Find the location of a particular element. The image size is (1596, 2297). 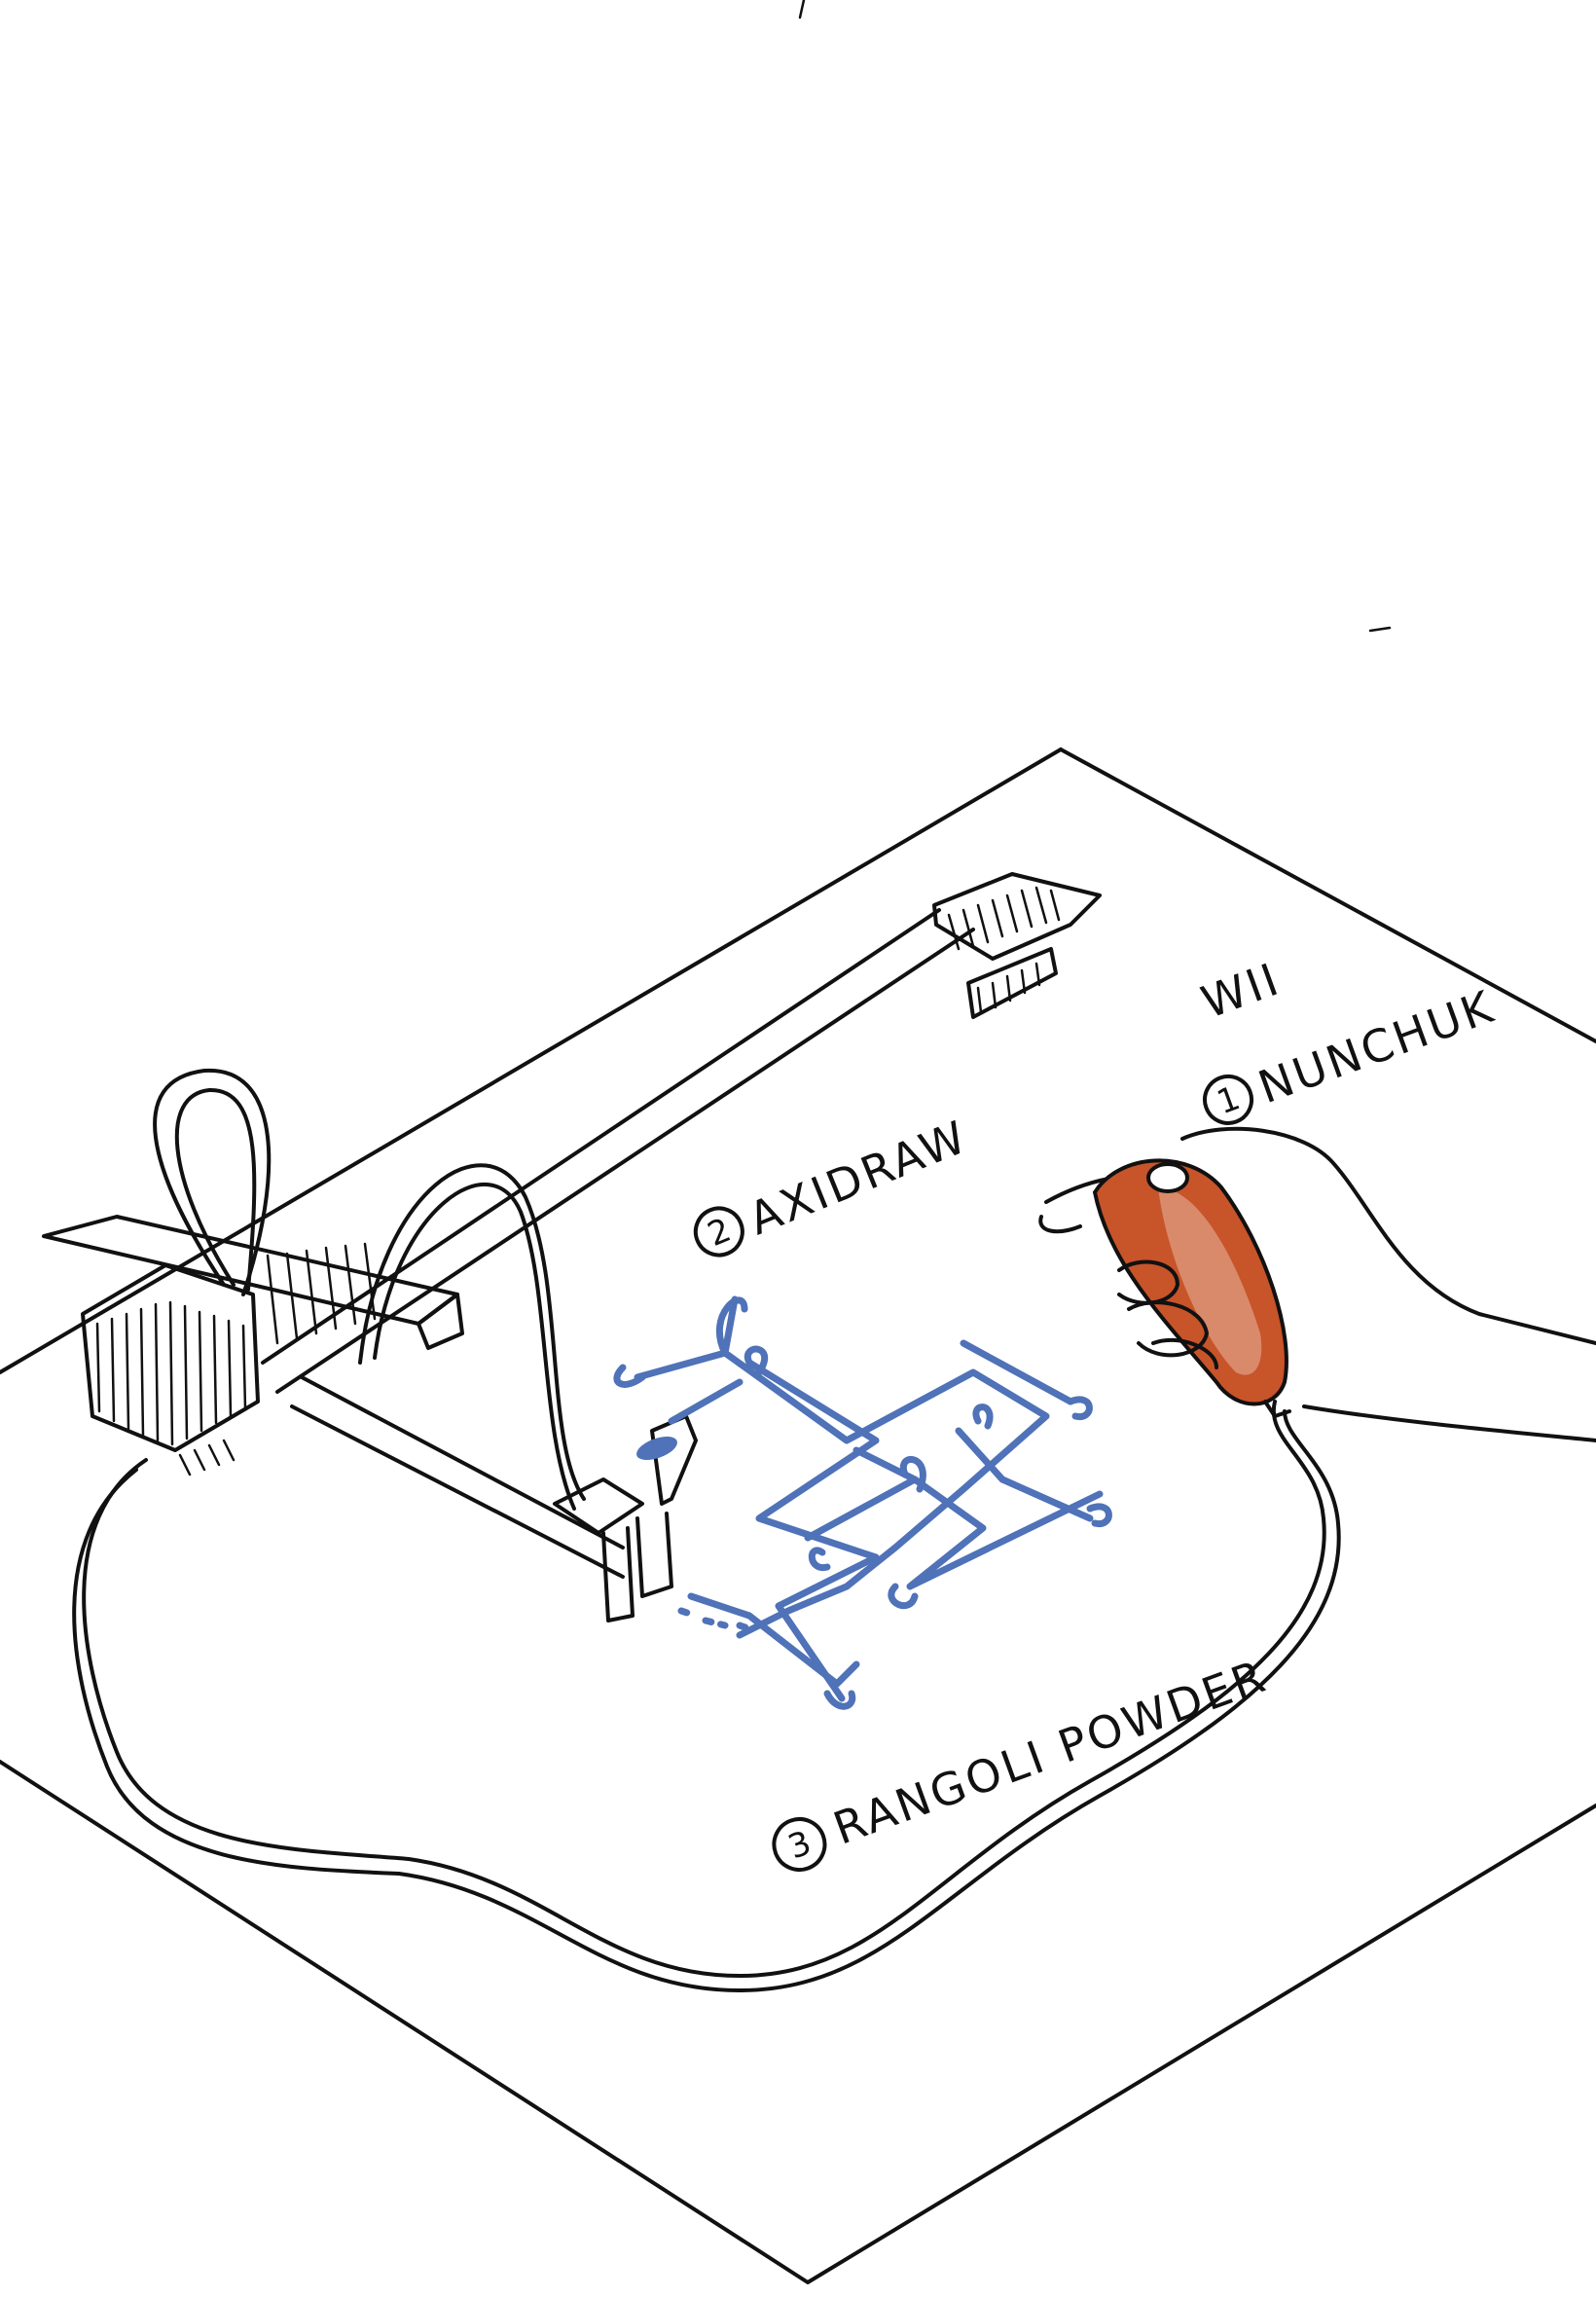

label-nunchuk: WII 1 NUNCHUK is located at coordinates (1349, 1038).